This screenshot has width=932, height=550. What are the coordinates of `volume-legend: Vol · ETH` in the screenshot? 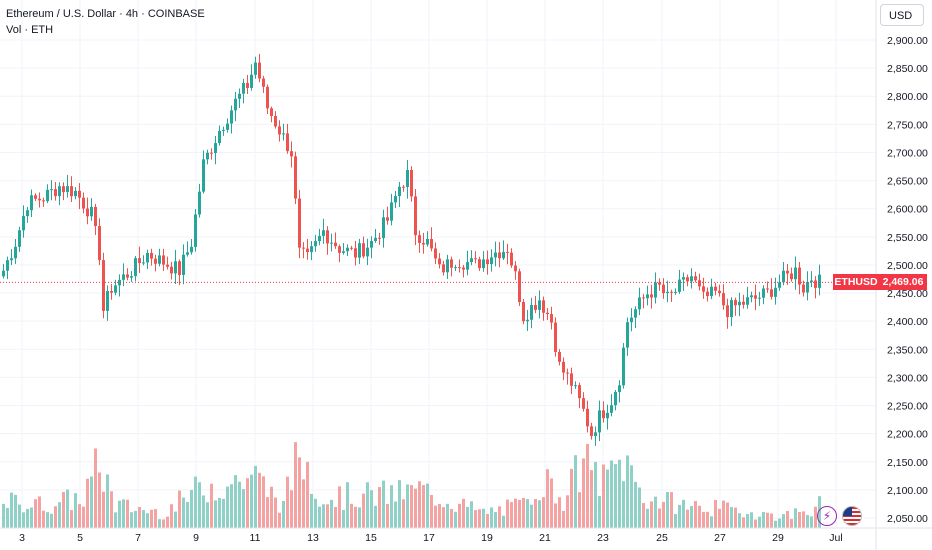 It's located at (30, 30).